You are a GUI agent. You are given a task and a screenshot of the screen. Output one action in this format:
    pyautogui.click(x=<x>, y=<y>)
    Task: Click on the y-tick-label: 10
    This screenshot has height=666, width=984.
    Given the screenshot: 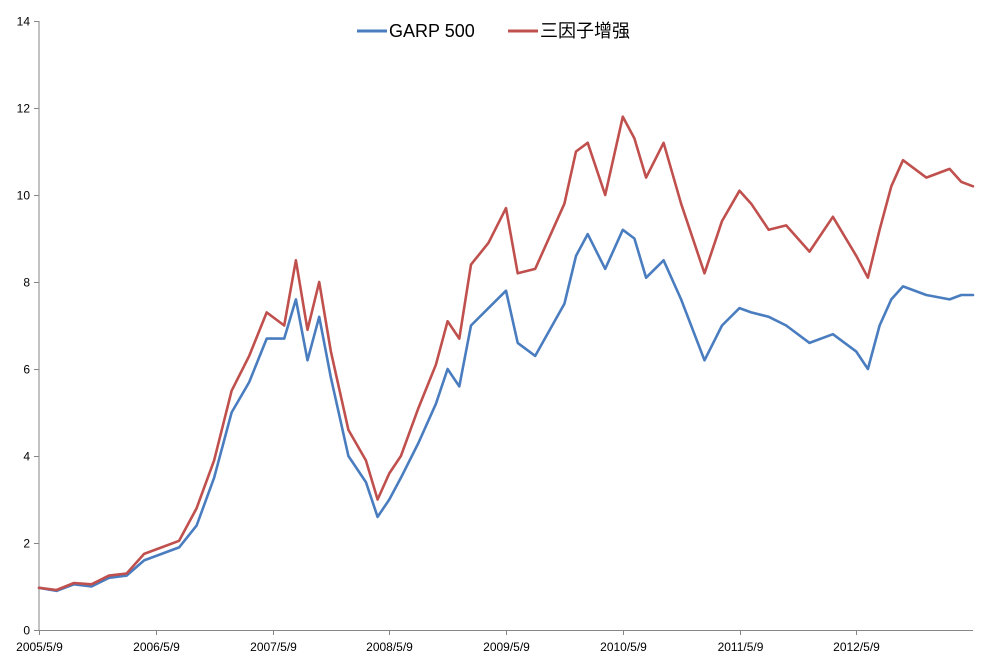 What is the action you would take?
    pyautogui.click(x=24, y=196)
    